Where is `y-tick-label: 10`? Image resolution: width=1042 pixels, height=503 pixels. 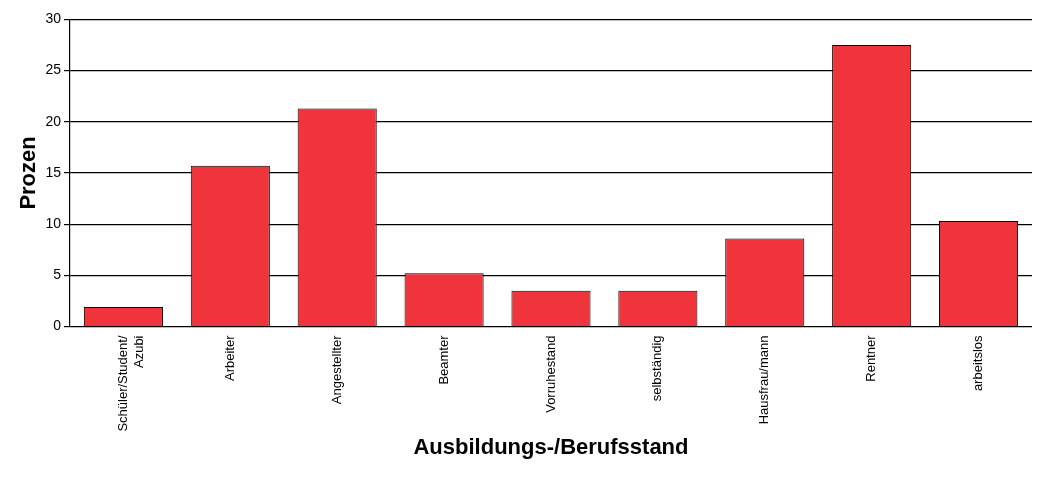
y-tick-label: 10 is located at coordinates (53, 222).